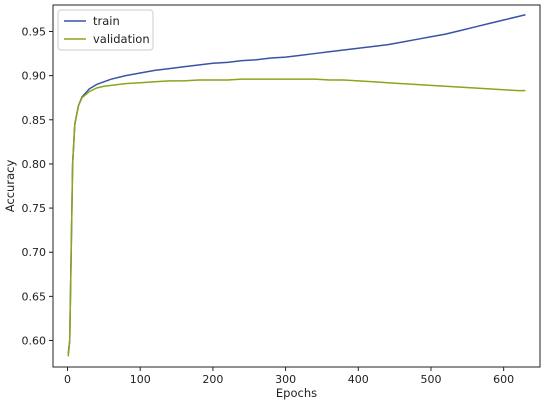 Image resolution: width=550 pixels, height=404 pixels. Describe the element at coordinates (34, 252) in the screenshot. I see `y-tick-label: 0.70` at that location.